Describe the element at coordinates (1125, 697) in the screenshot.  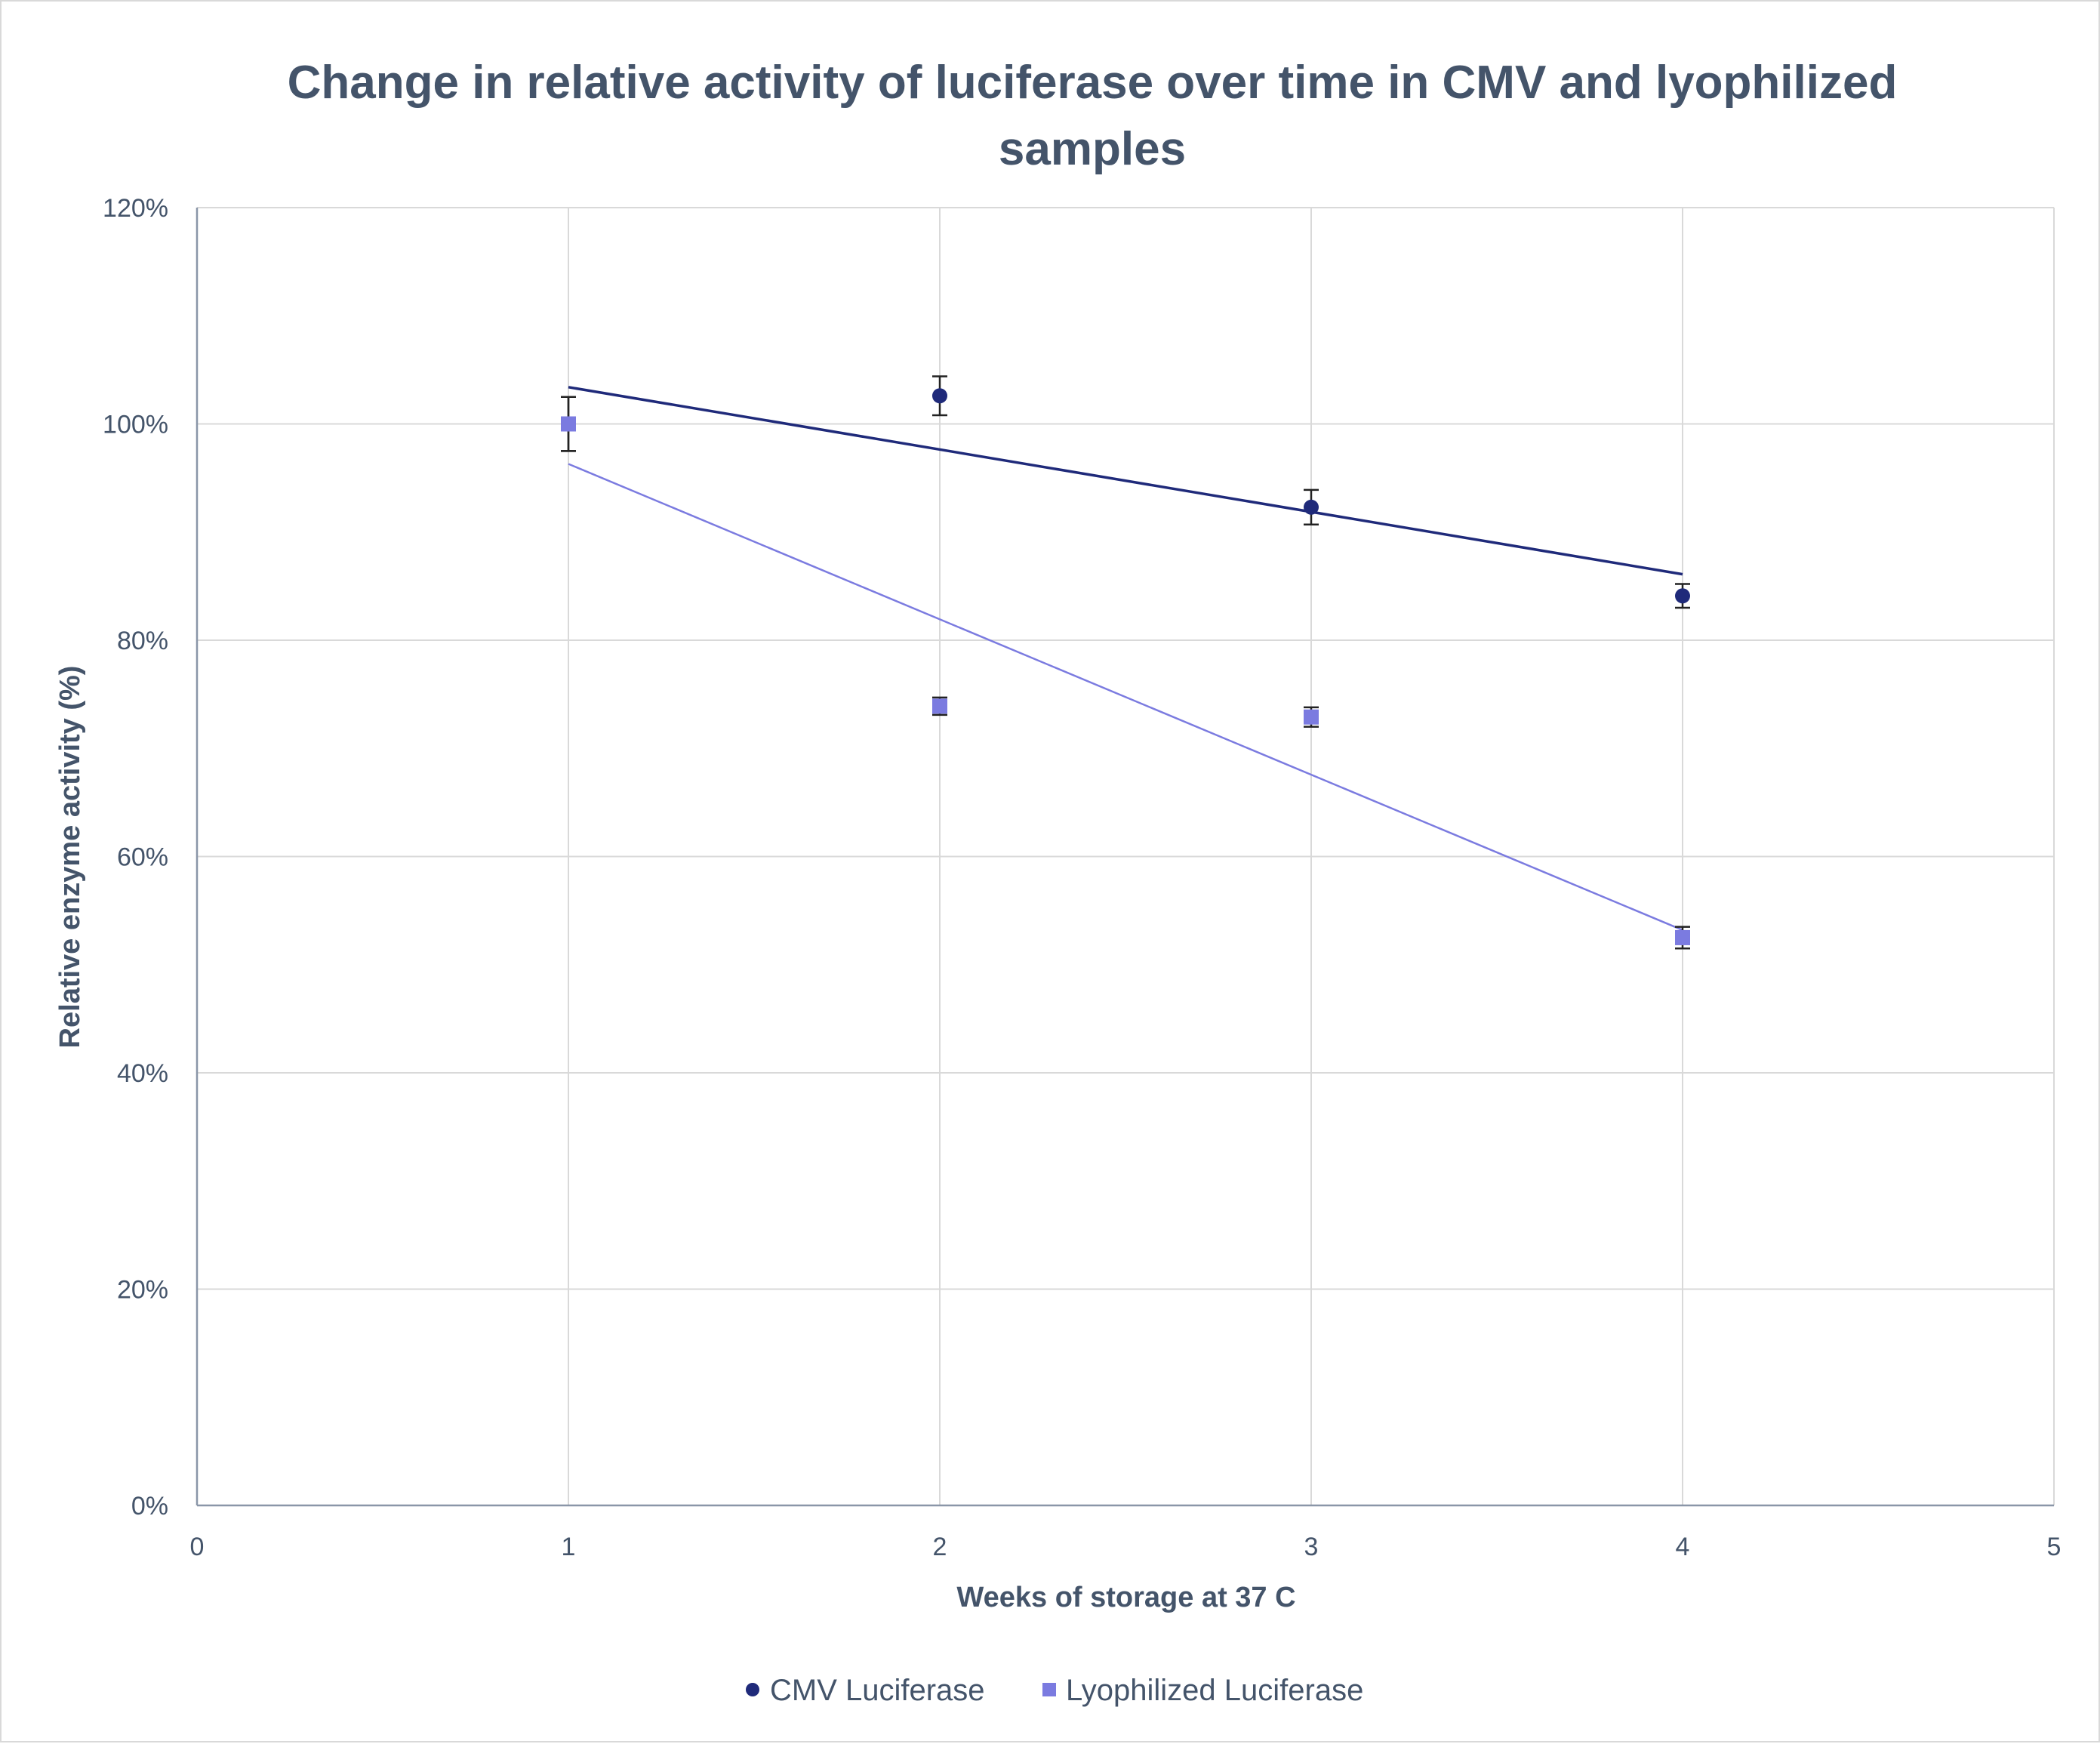
I see `lyophilized-trendline` at that location.